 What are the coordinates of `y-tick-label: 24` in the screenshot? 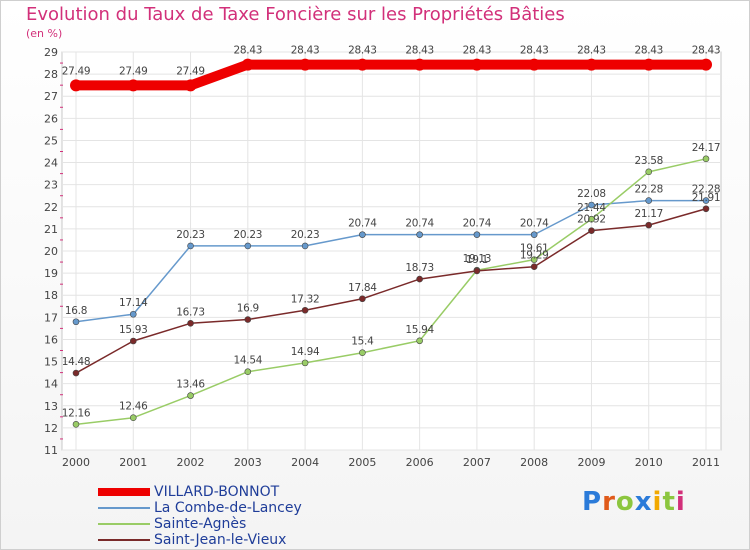 It's located at (51, 163).